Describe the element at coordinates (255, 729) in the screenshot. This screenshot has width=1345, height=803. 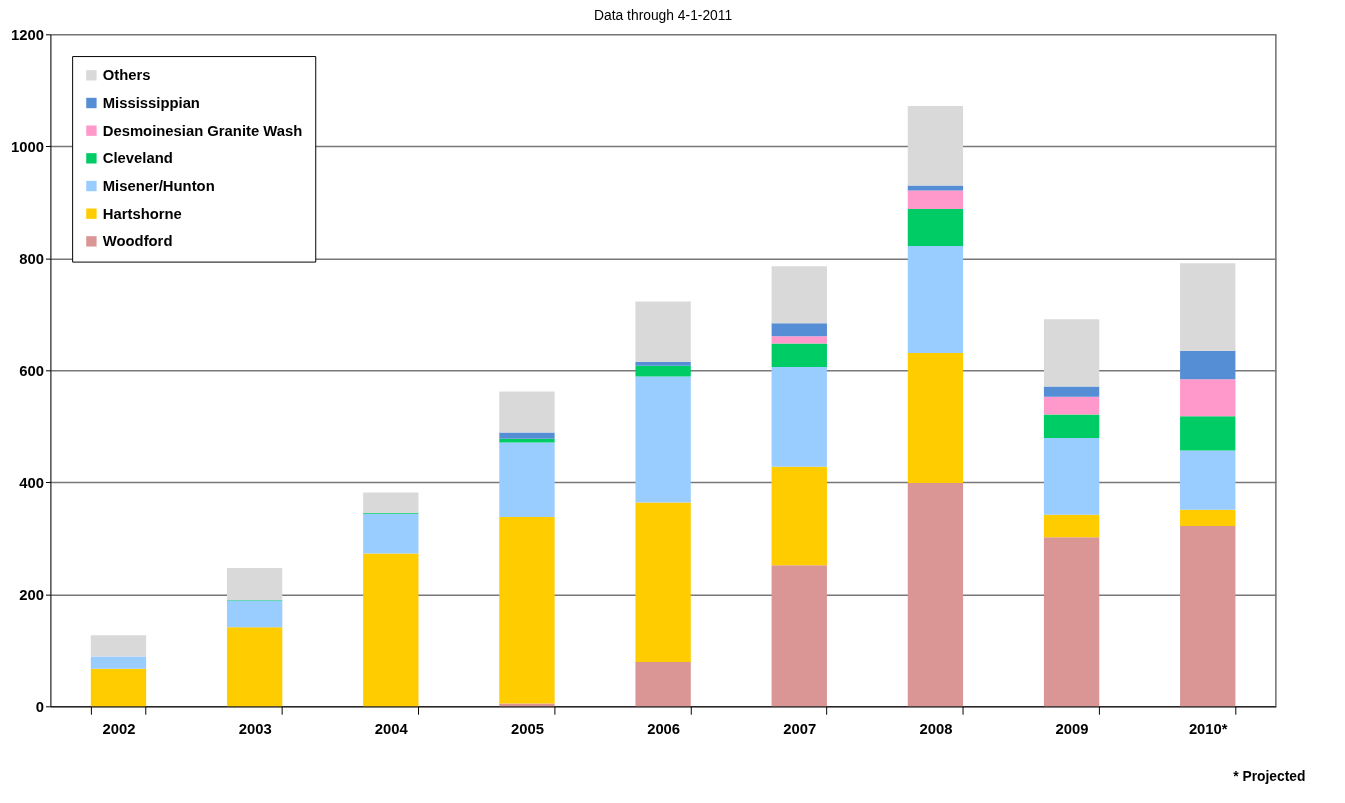
I see `x-tick-label: 2003` at that location.